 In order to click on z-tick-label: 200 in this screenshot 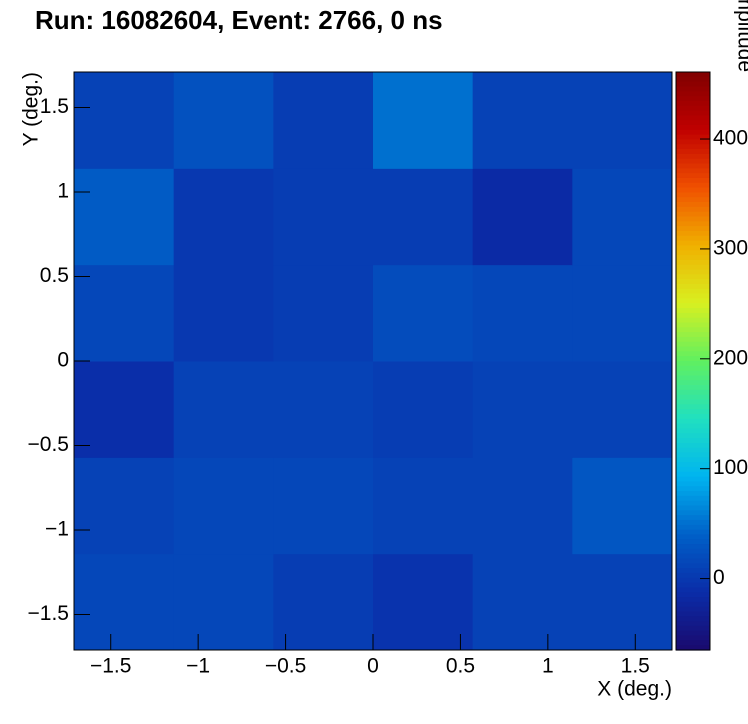, I will do `click(730, 357)`.